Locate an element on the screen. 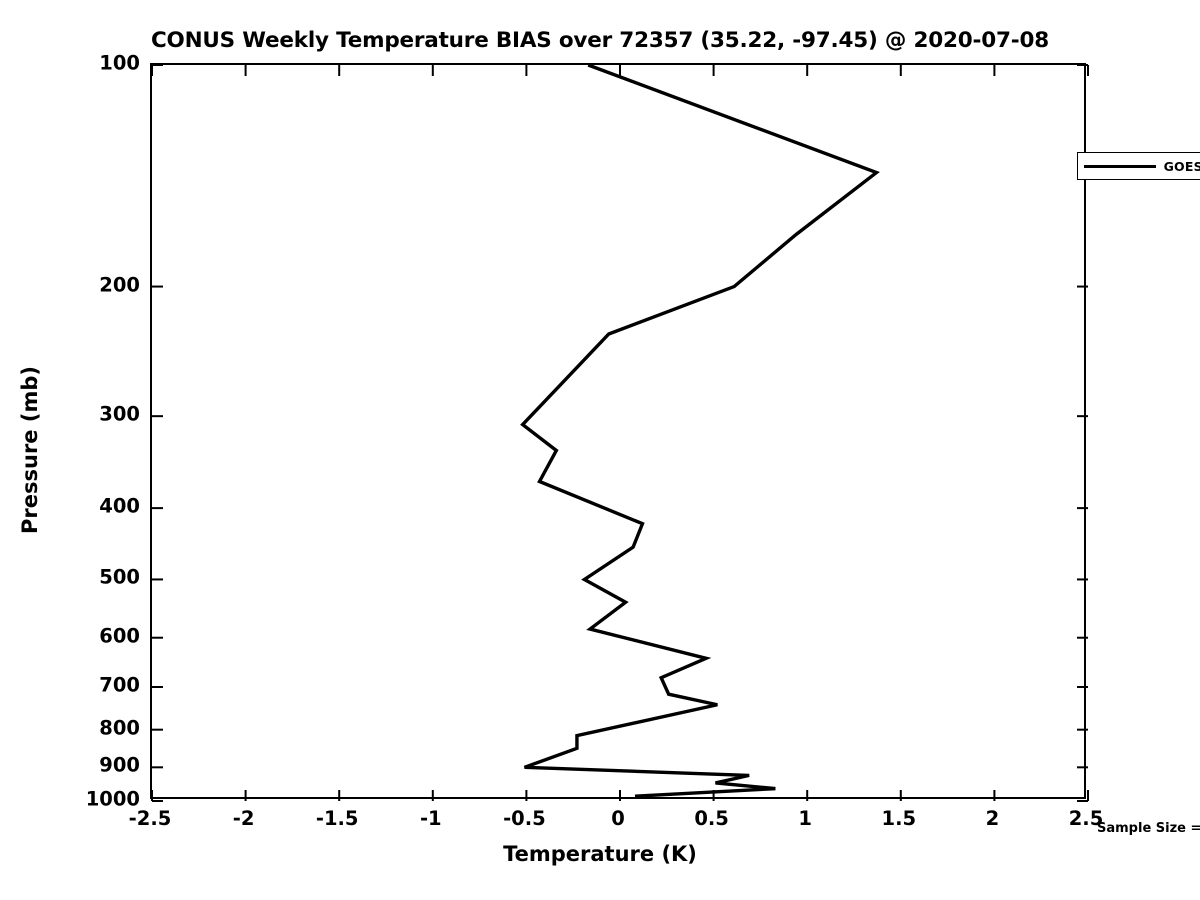  x-tick-neg2: -2 is located at coordinates (243, 818).